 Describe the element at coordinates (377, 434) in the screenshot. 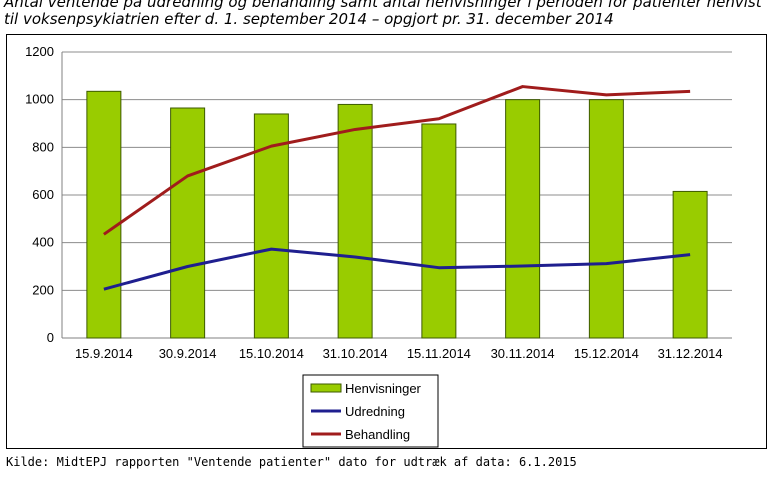

I see `legend-label: Behandling` at that location.